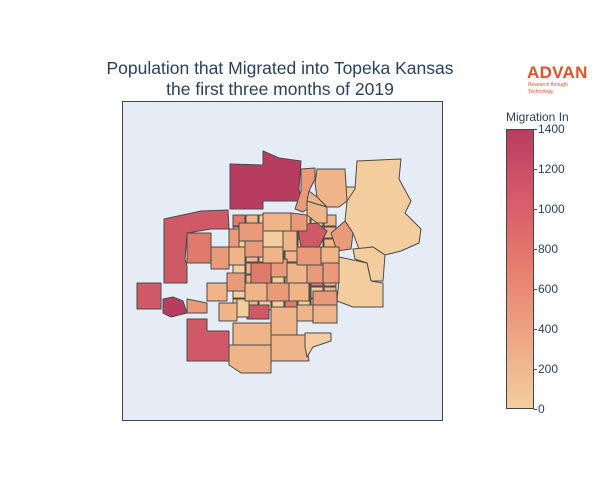 The image size is (600, 500). What do you see at coordinates (541, 409) in the screenshot?
I see `colorbar-tick-0: 0` at bounding box center [541, 409].